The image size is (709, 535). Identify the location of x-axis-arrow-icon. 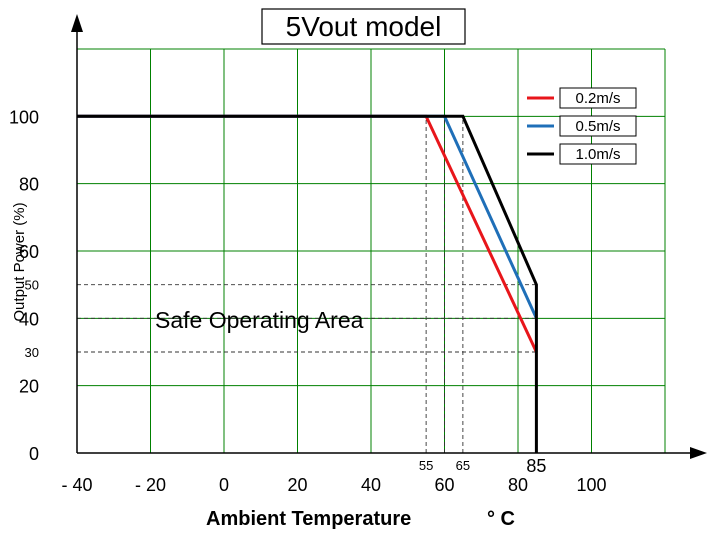
(698, 453).